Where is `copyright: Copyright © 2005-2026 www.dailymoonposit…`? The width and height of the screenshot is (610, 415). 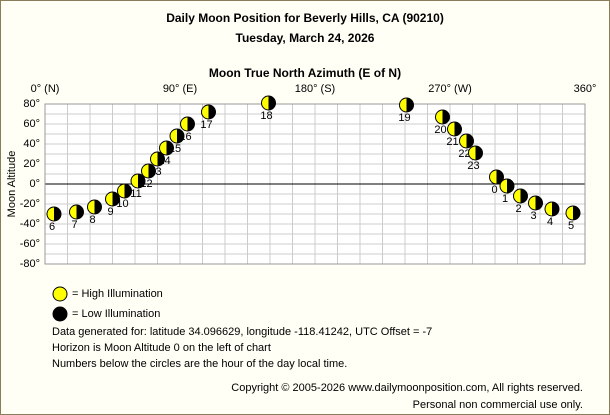
copyright: Copyright © 2005-2026 www.dailymoonposit… is located at coordinates (407, 388).